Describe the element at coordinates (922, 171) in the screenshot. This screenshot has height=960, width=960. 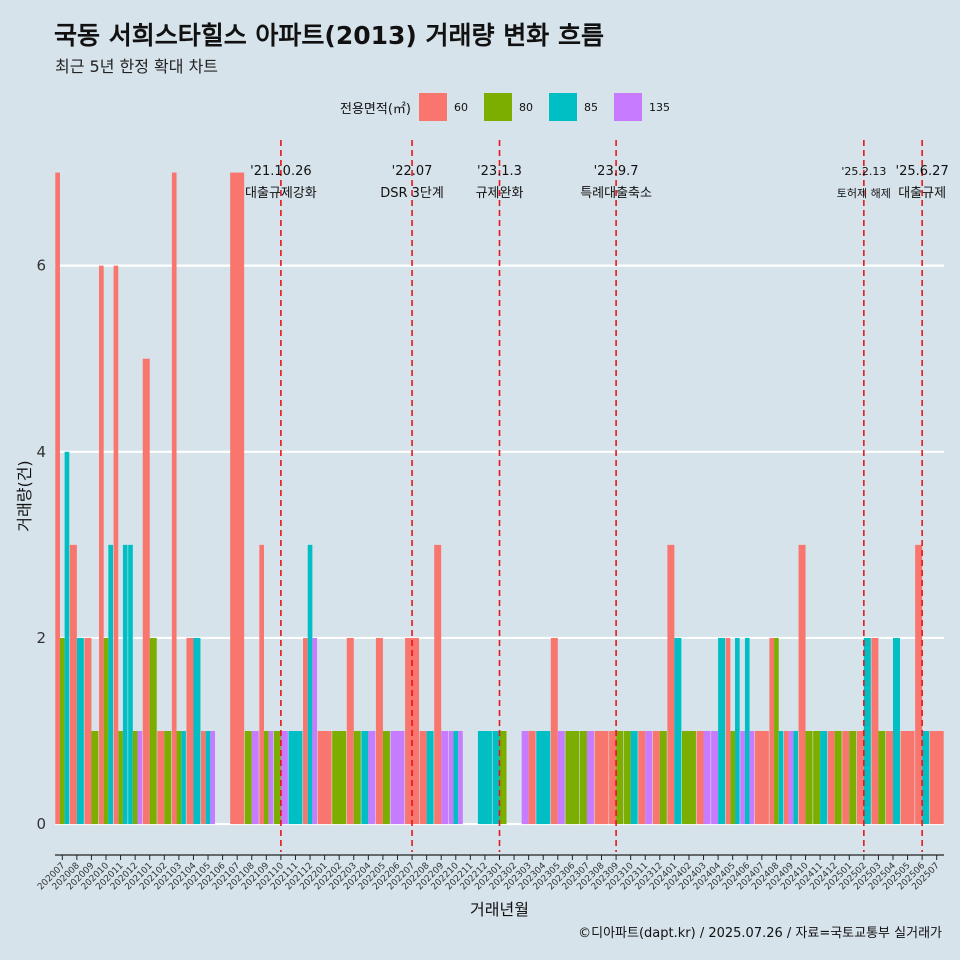
I see `event-date-202506: '25.6.27` at that location.